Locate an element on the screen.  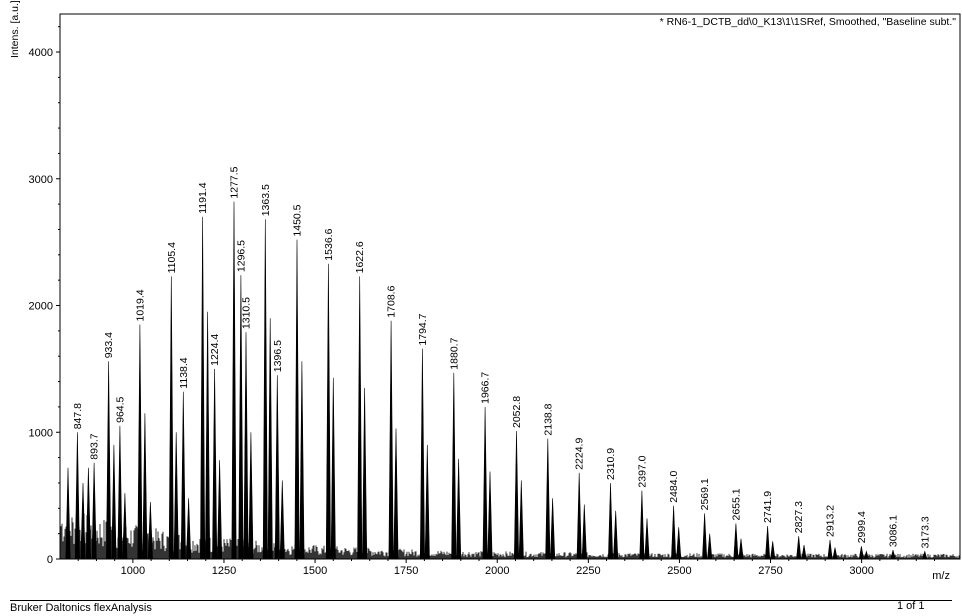
peak-label: 2827.3 is located at coordinates (799, 517).